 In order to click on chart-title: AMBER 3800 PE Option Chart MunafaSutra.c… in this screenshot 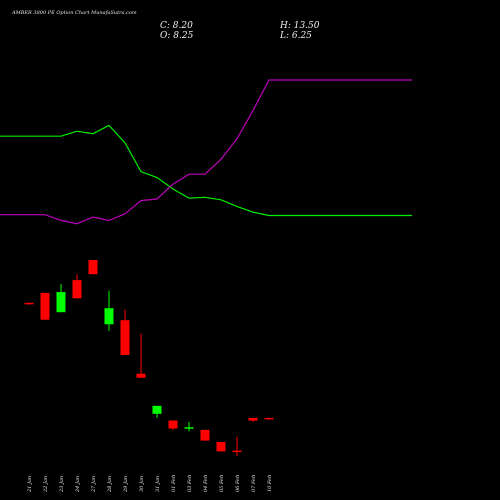, I will do `click(74, 13)`.